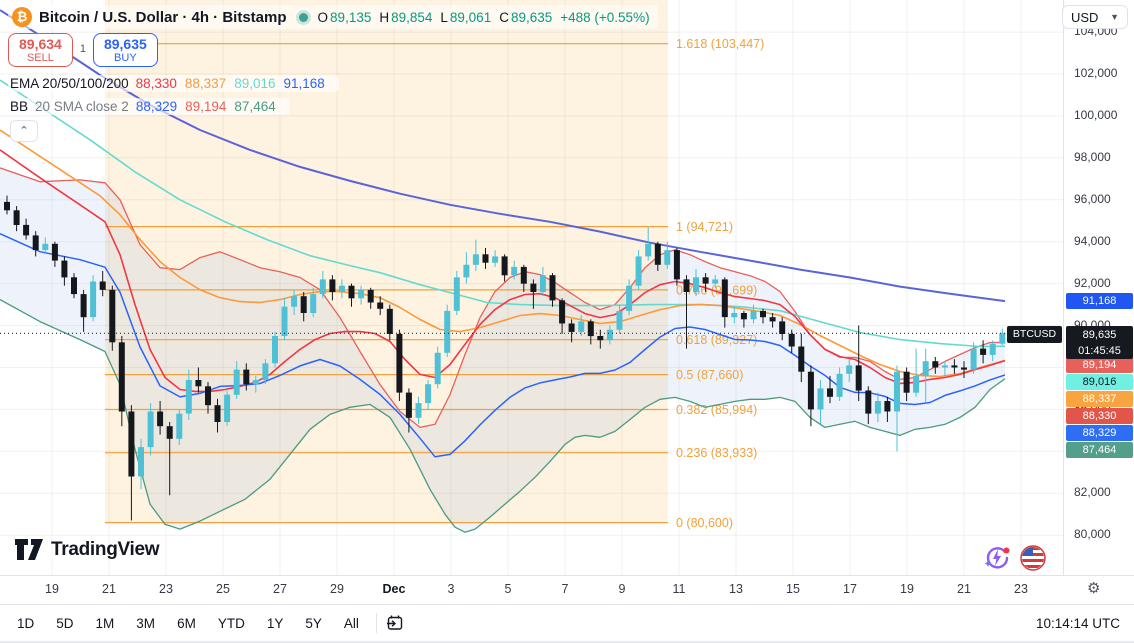  I want to click on high-label: H, so click(384, 17).